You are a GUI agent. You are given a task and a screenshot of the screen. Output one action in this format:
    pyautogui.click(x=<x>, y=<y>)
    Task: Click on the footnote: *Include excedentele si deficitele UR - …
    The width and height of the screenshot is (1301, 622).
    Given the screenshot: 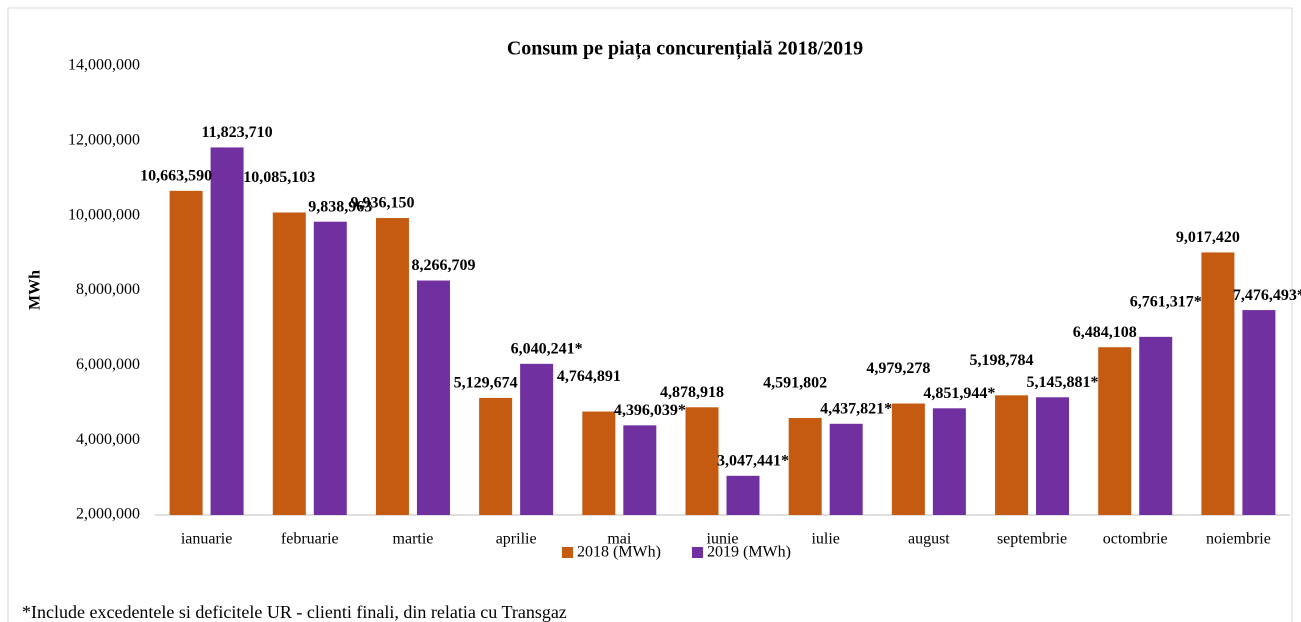 What is the action you would take?
    pyautogui.click(x=294, y=612)
    